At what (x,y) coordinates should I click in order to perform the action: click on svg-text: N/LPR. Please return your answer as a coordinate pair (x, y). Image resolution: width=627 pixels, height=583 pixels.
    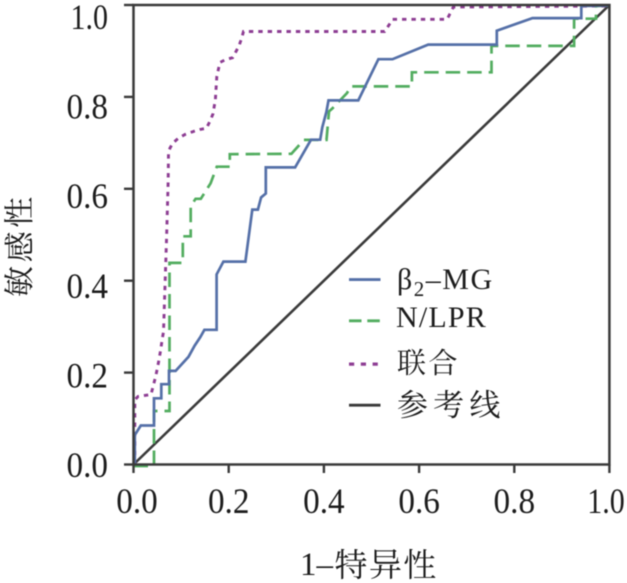
    Looking at the image, I should click on (441, 317).